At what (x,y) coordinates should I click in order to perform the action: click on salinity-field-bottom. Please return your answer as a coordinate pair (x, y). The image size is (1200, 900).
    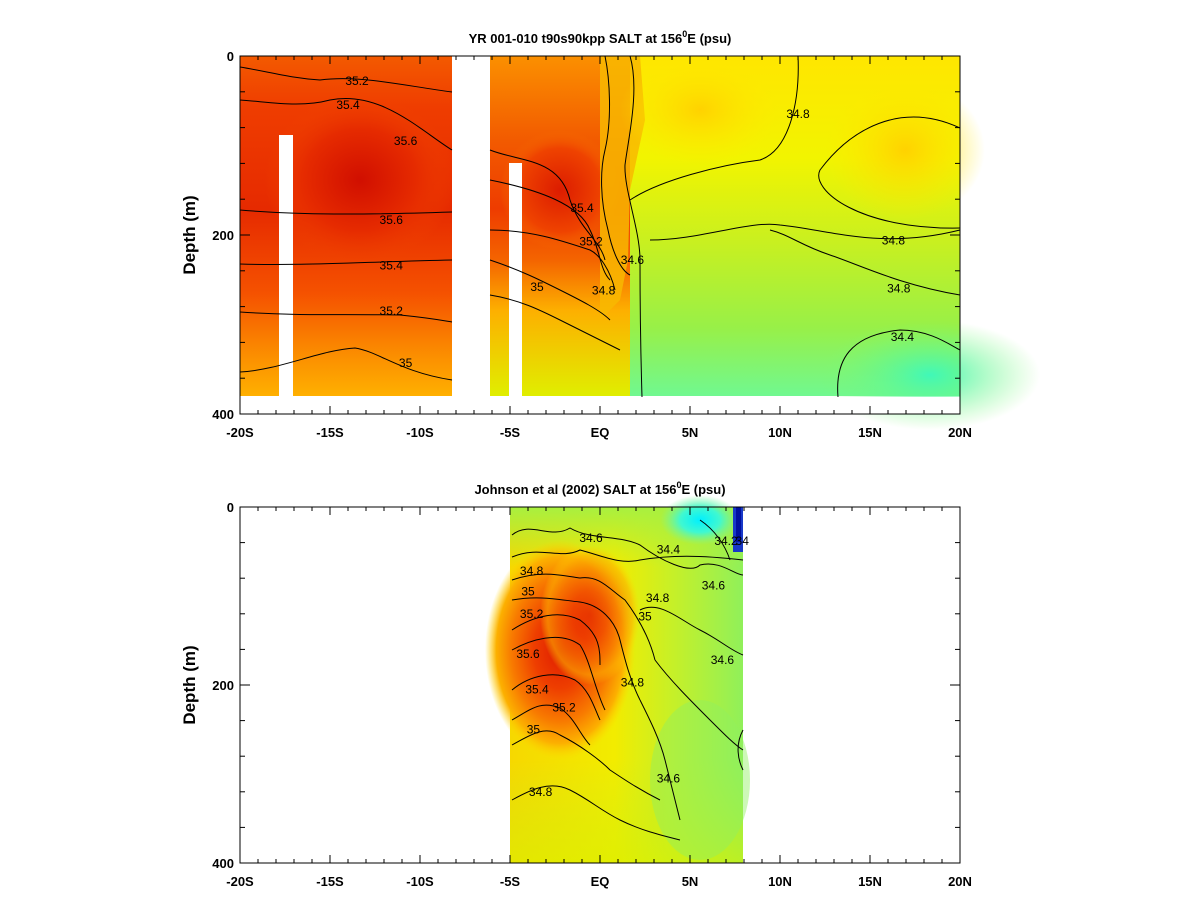
    Looking at the image, I should click on (617, 679).